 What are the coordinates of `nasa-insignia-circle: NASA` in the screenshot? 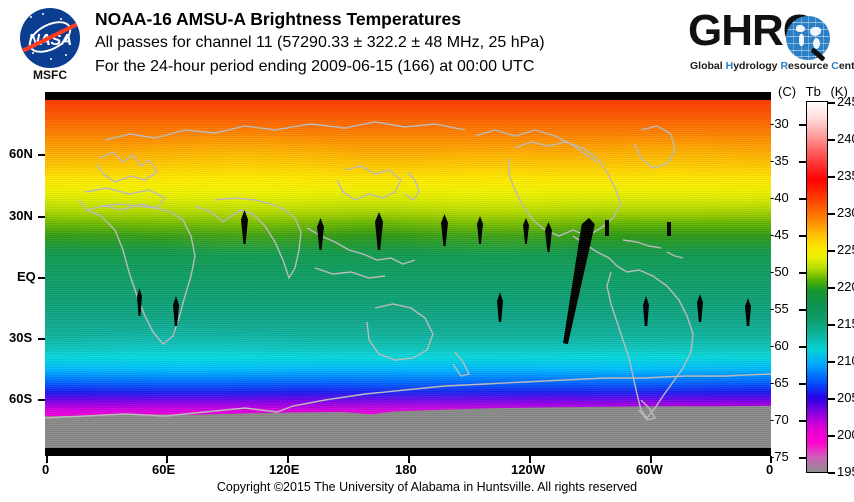 It's located at (50, 38).